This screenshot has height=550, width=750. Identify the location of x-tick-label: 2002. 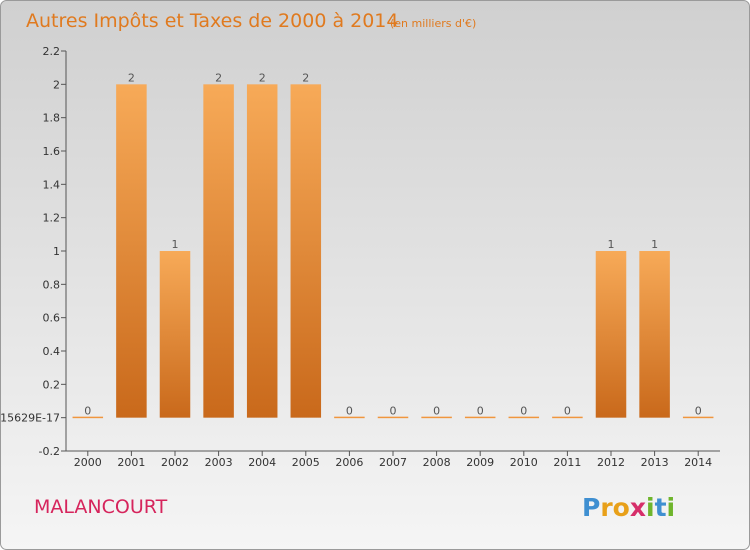
(175, 462).